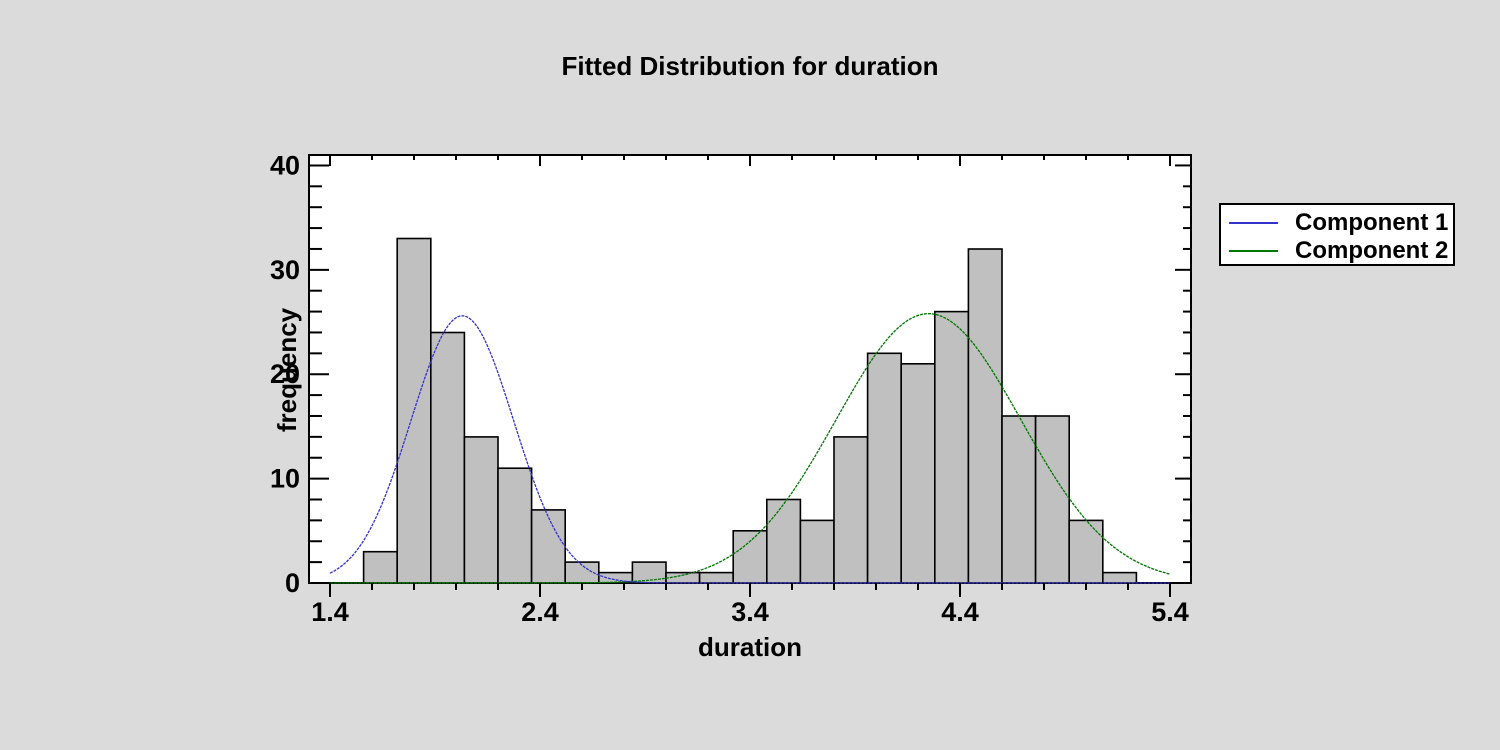  I want to click on legend-label-component-1: Component 1, so click(1372, 222).